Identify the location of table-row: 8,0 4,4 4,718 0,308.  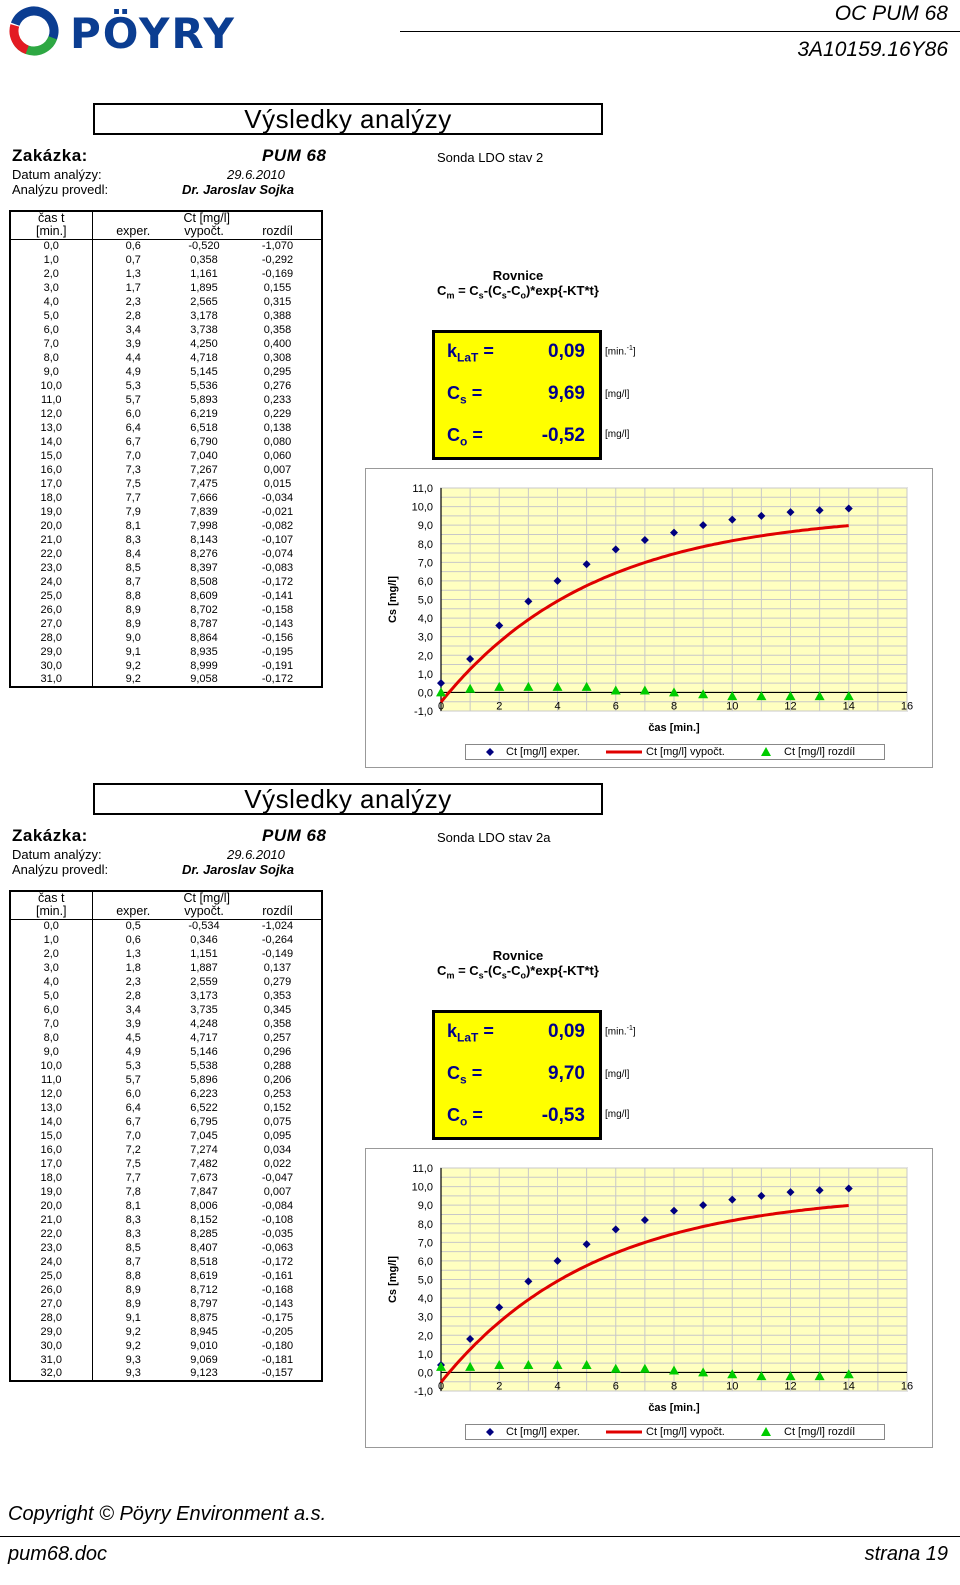
(166, 358).